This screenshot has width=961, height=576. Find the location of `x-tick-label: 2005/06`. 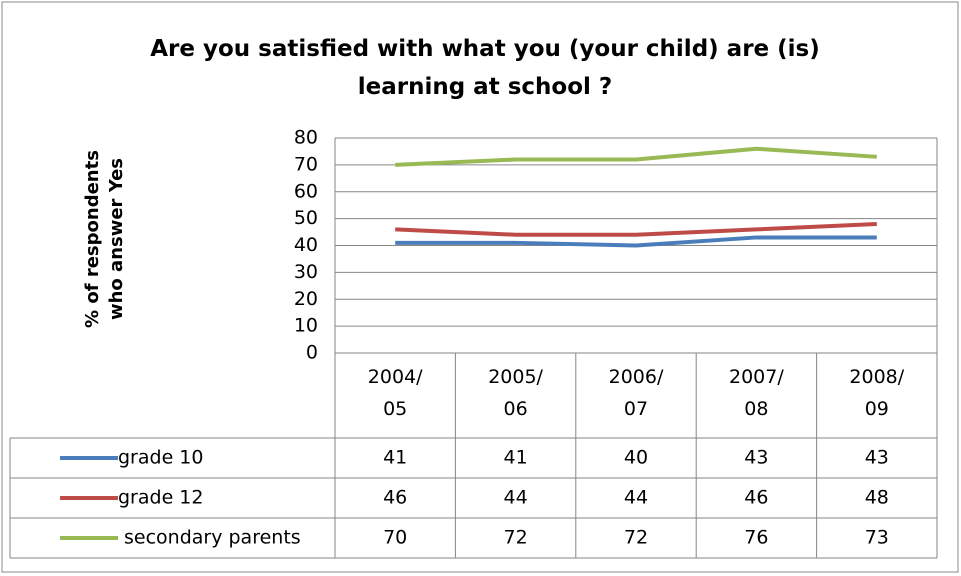

x-tick-label: 2005/06 is located at coordinates (515, 393).